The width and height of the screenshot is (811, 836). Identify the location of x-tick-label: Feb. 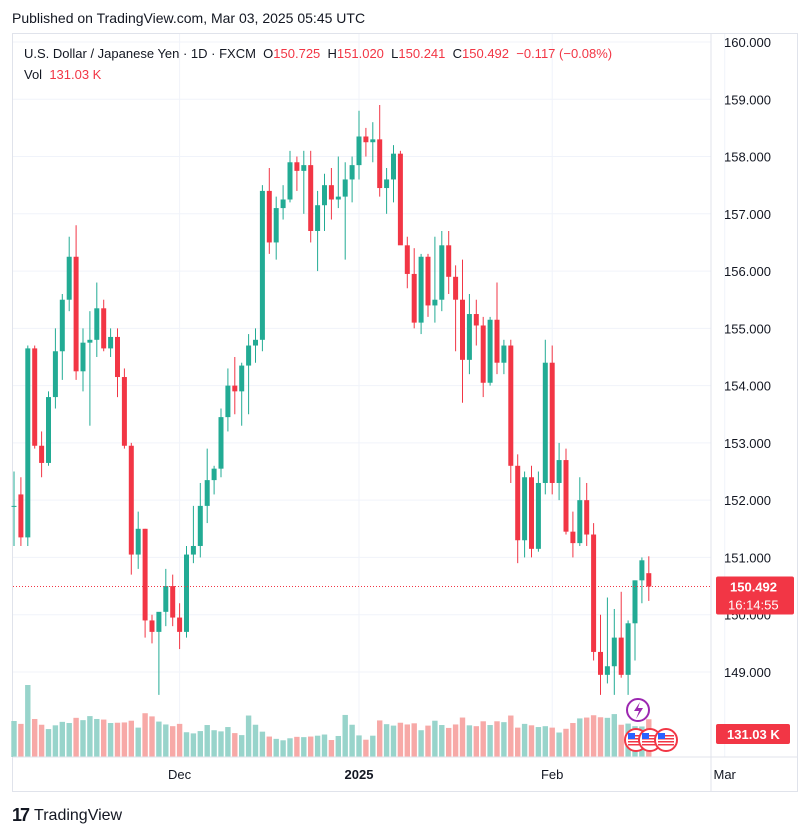
(552, 774).